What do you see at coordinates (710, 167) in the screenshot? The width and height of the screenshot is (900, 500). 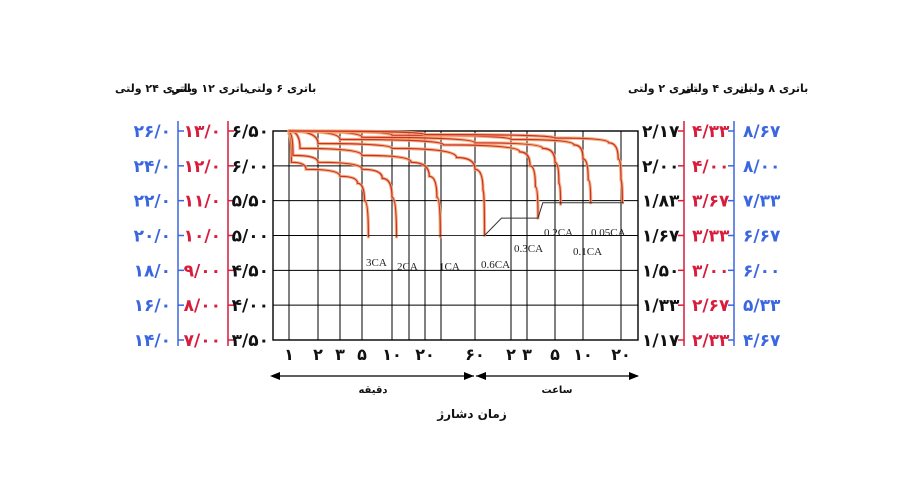 I see `y-tick-label-right: ۴/۰۰` at bounding box center [710, 167].